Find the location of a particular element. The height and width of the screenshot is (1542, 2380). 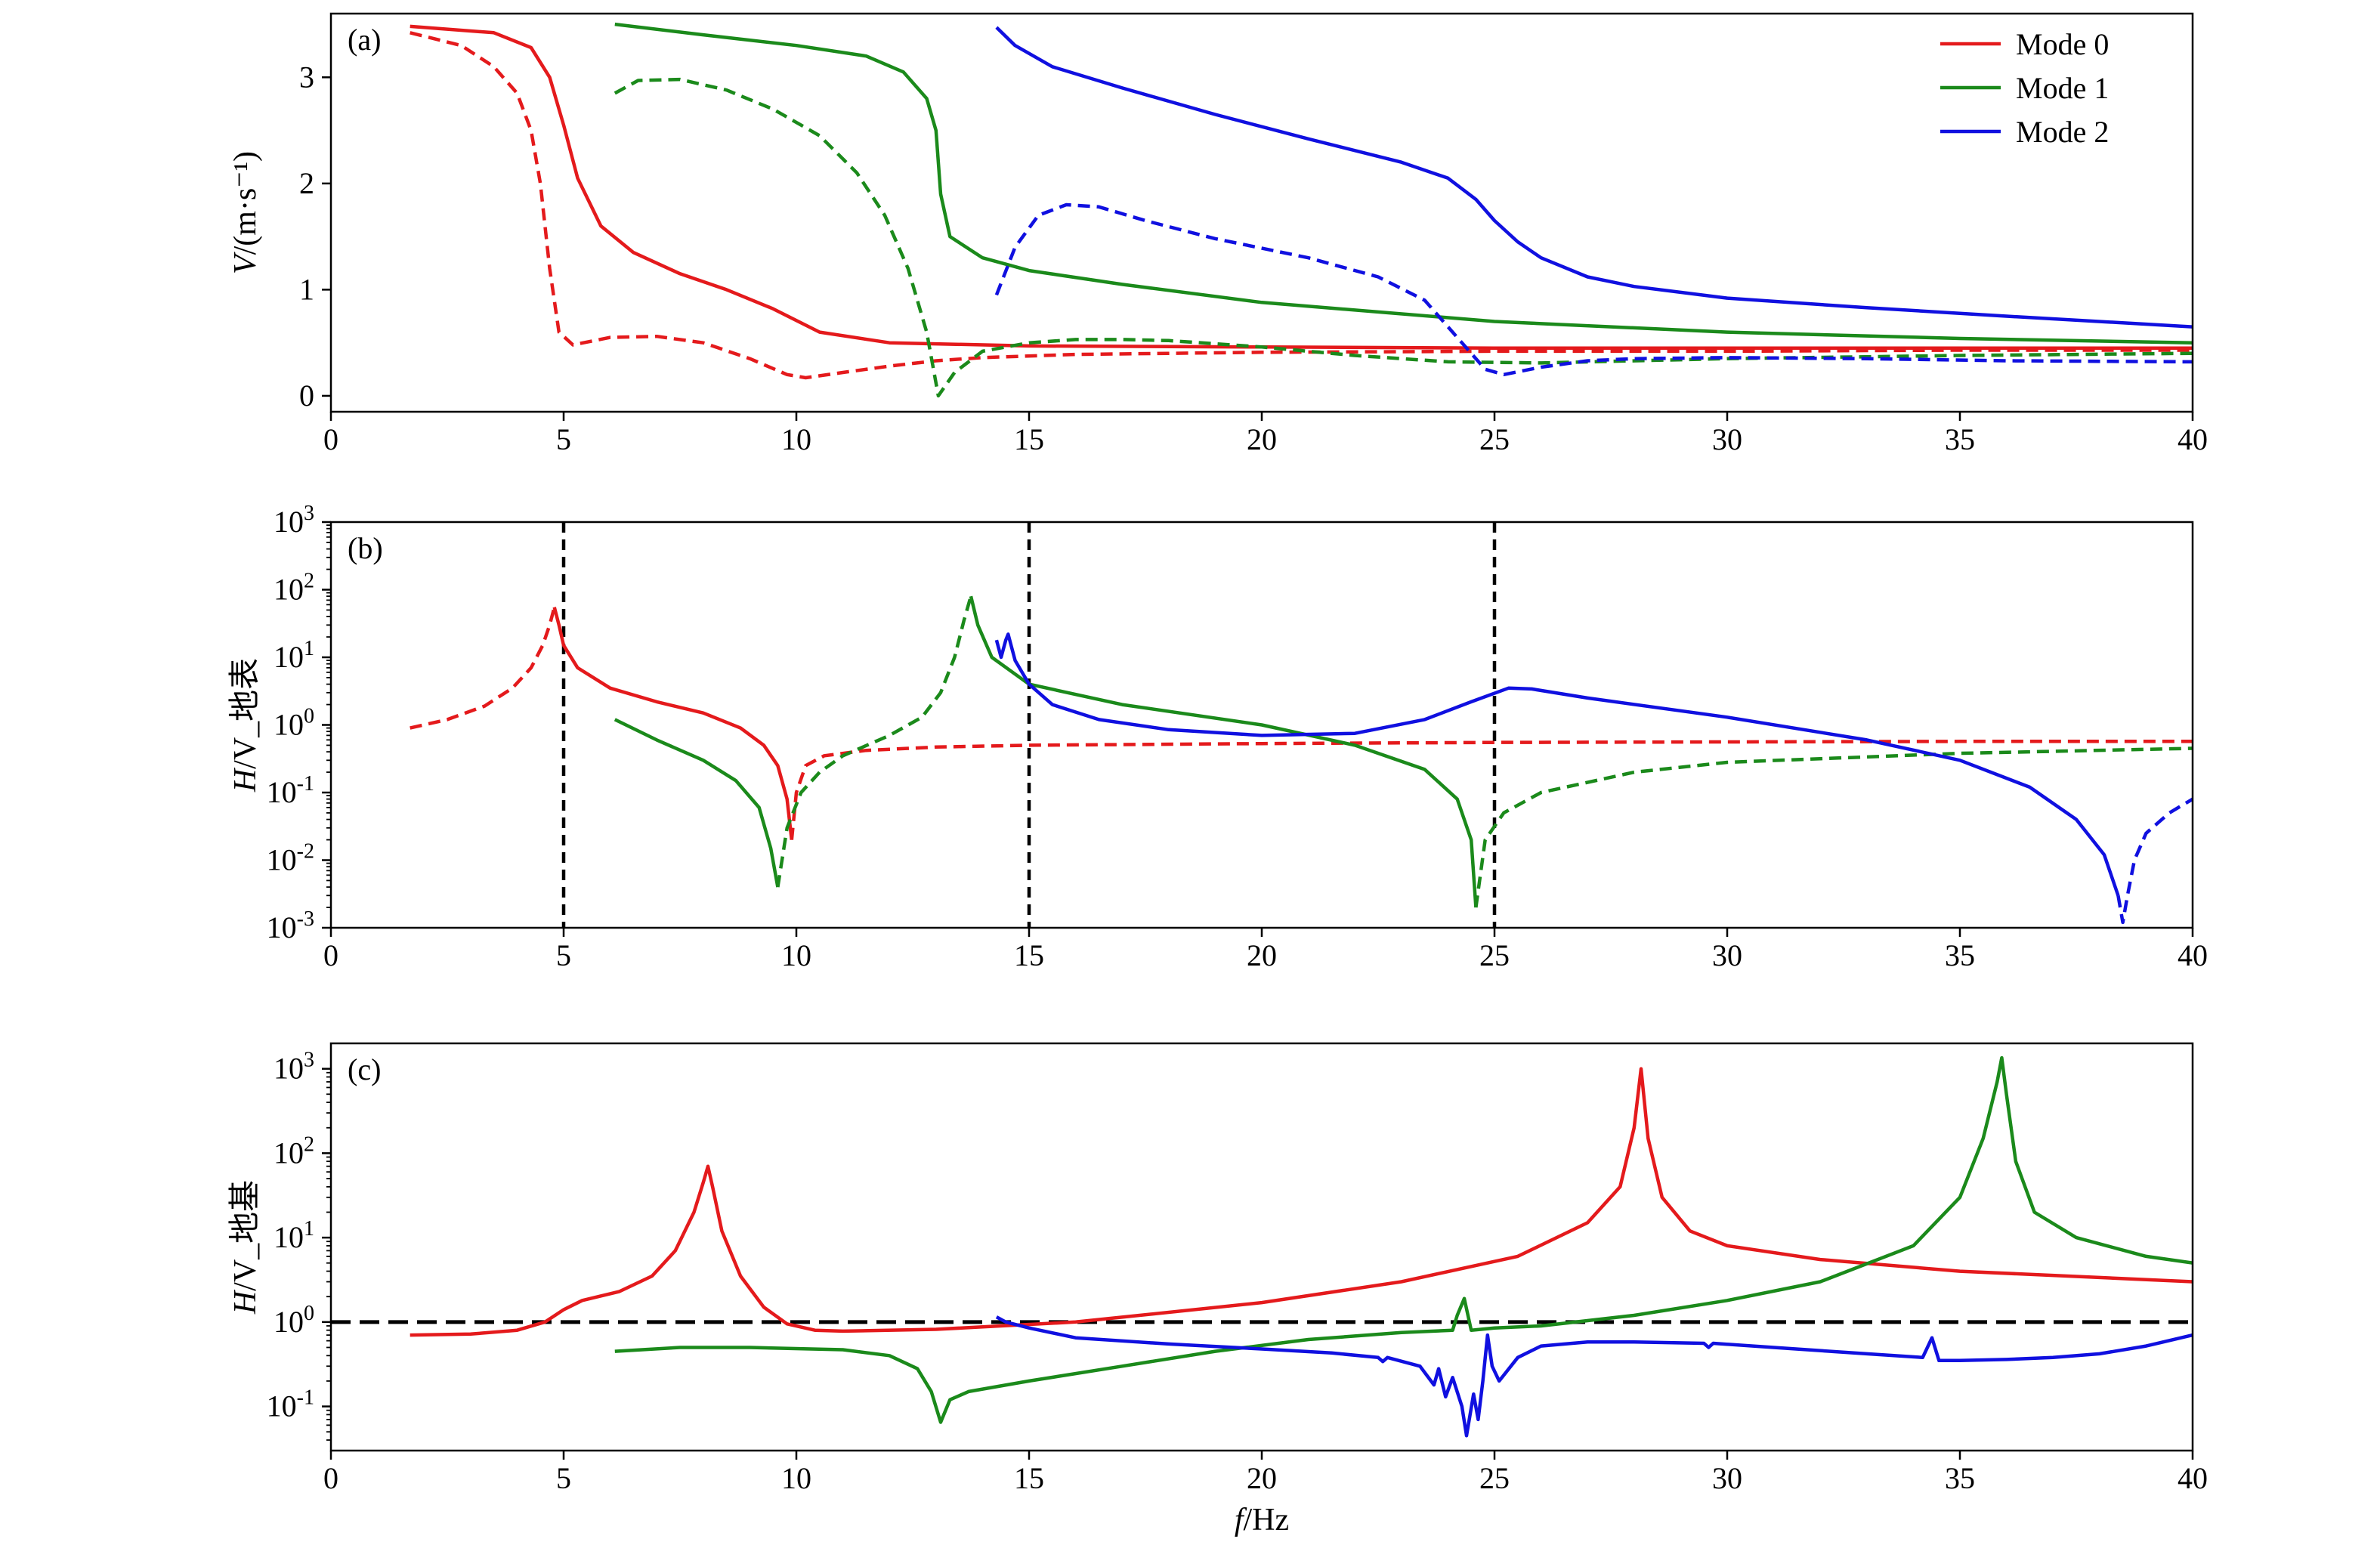

y-tick-label: 10⁻³ is located at coordinates (290, 925).